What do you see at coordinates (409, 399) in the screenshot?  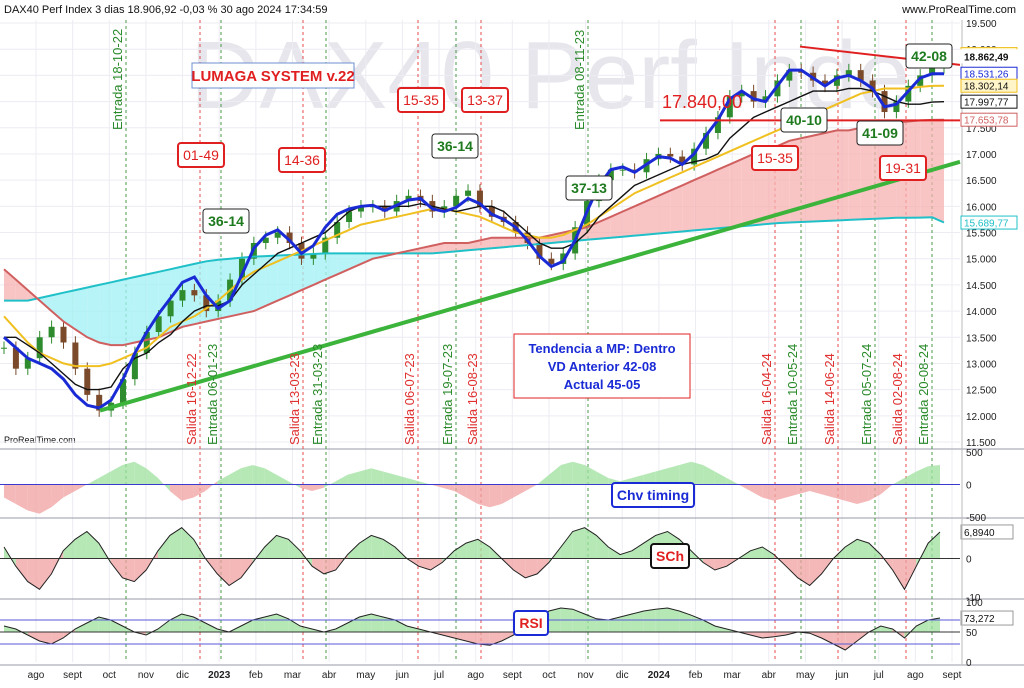 I see `signal-vertical-label: Salida 06-07-23` at bounding box center [409, 399].